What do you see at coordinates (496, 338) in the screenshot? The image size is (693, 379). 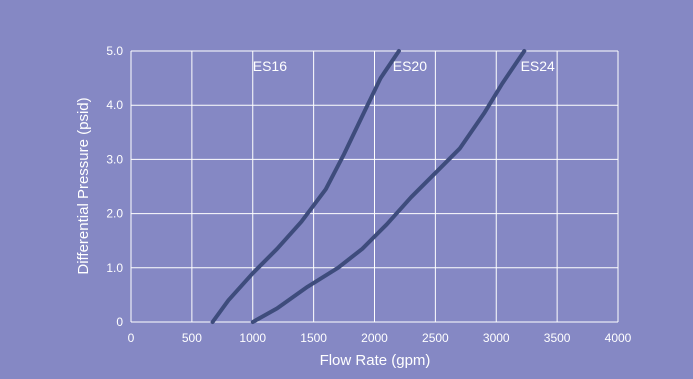 I see `x-tick-label: 3000` at bounding box center [496, 338].